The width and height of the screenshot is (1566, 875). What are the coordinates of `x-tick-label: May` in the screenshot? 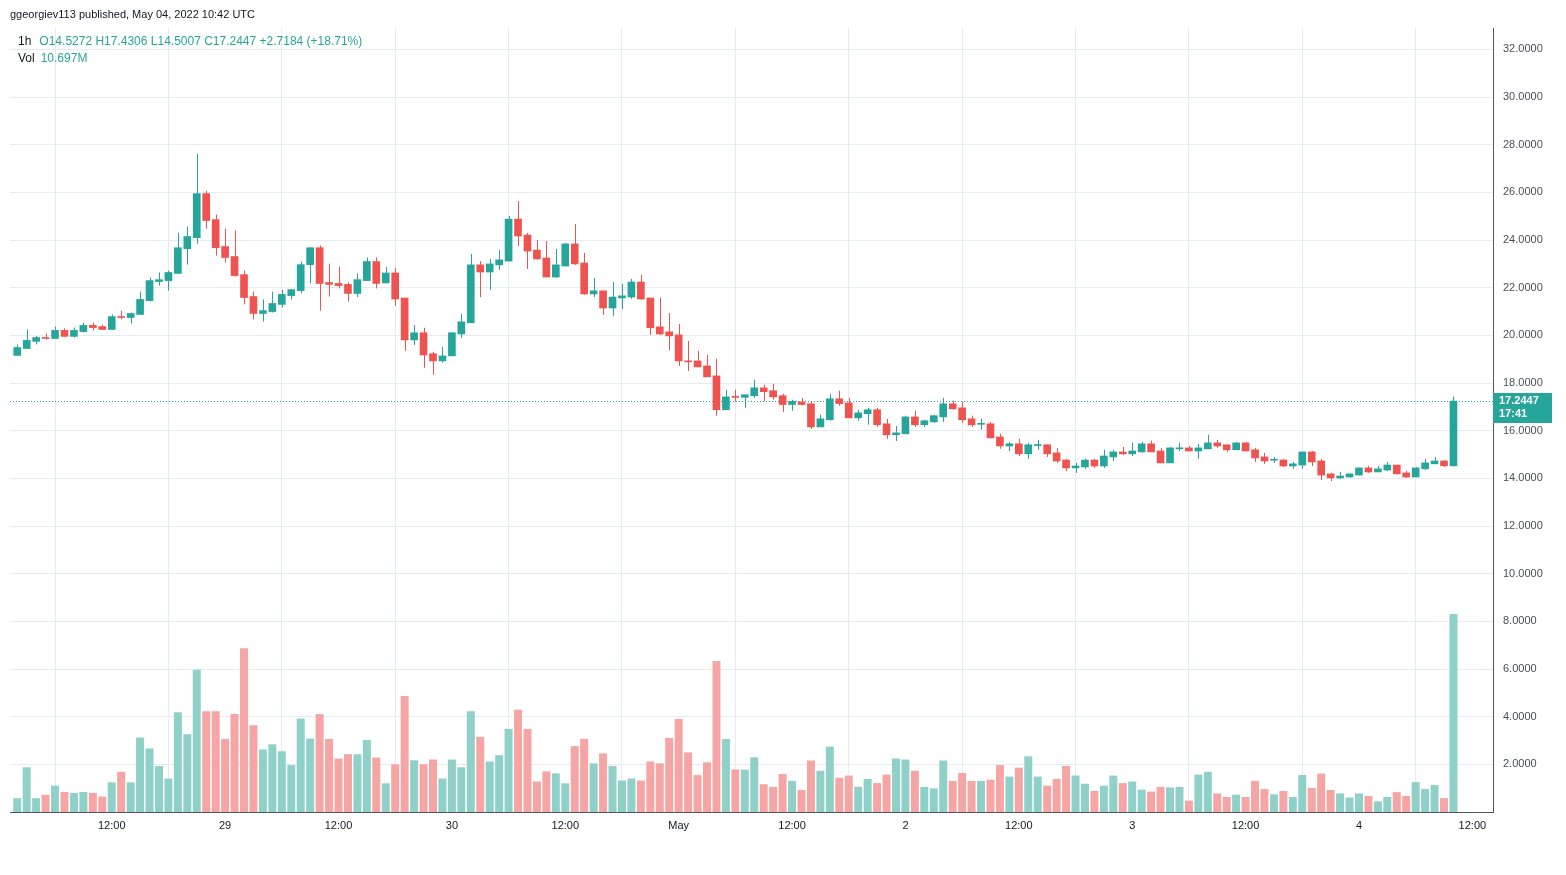 It's located at (679, 824).